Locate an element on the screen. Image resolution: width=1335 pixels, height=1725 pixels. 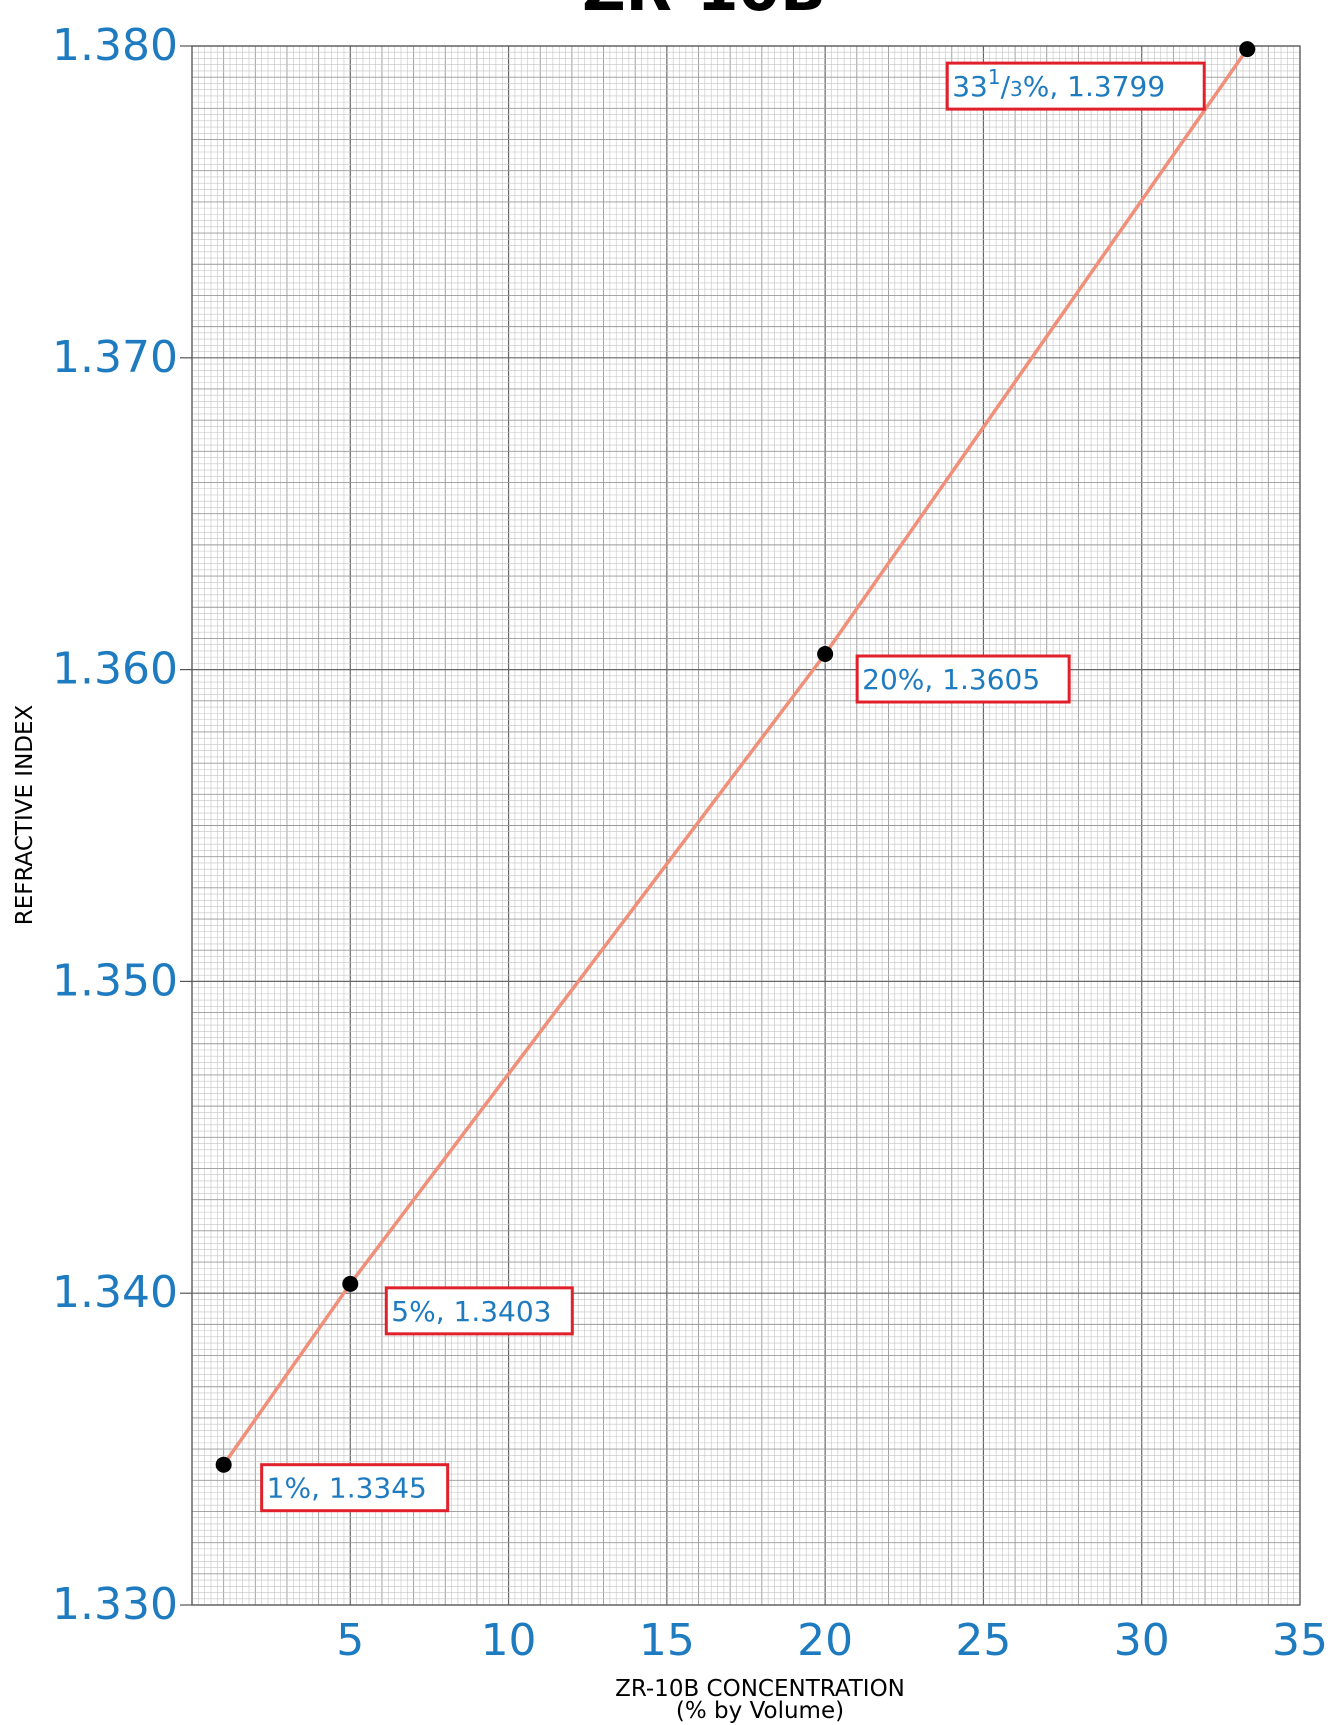
x-tick-label: 10 is located at coordinates (509, 1640).